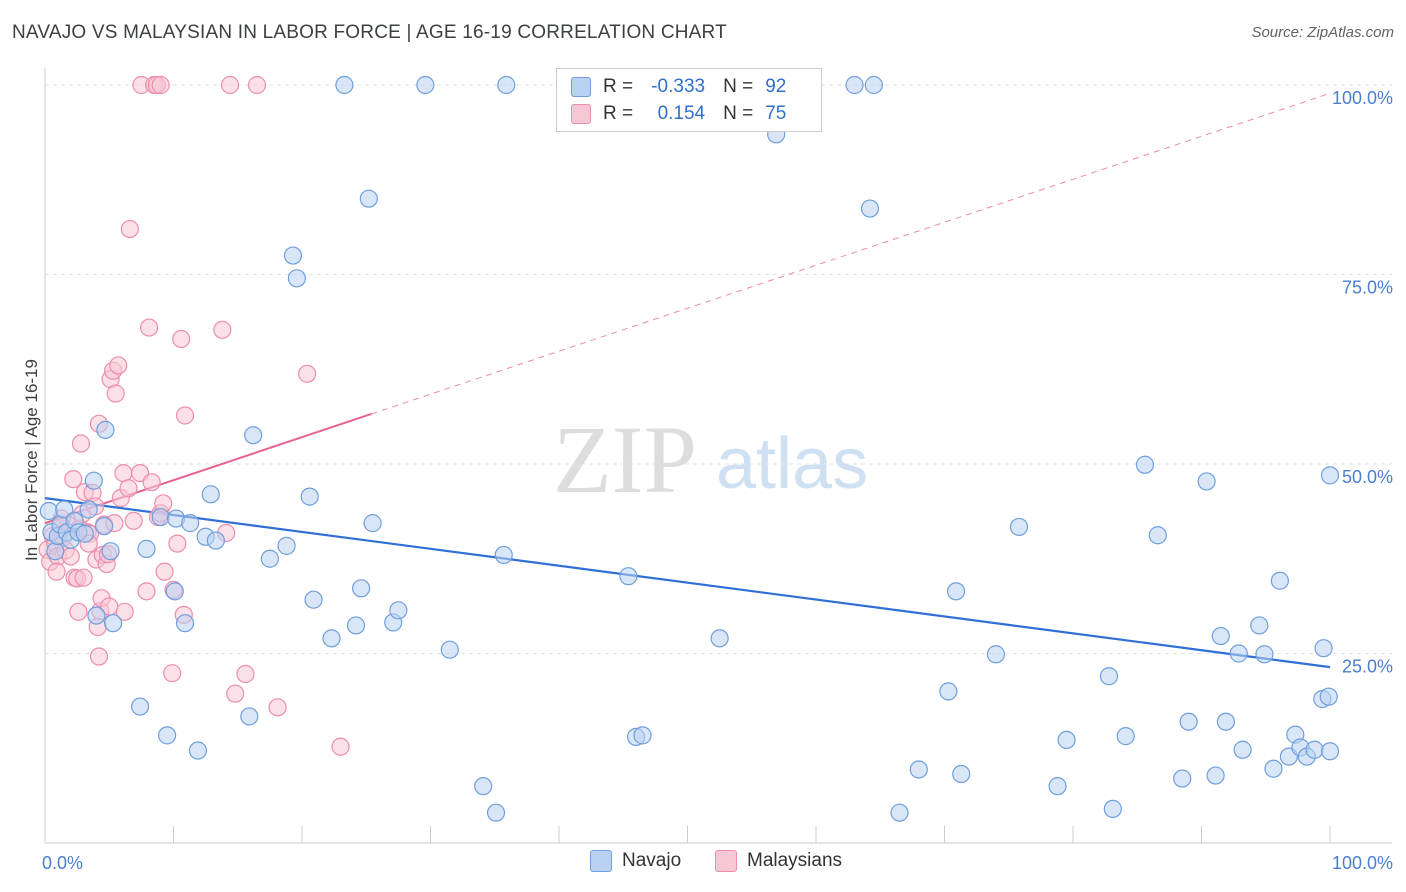 The image size is (1406, 892). What do you see at coordinates (1362, 863) in the screenshot?
I see `x-tick-label: 100.0%` at bounding box center [1362, 863].